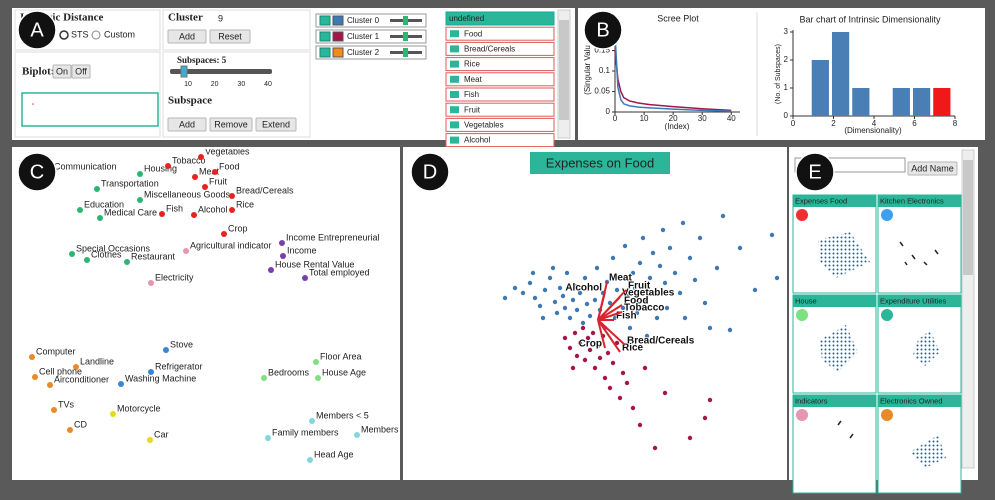  What do you see at coordinates (870, 19) in the screenshot?
I see `chart-title: Bar chart of Intrinsic Dimensionality` at bounding box center [870, 19].